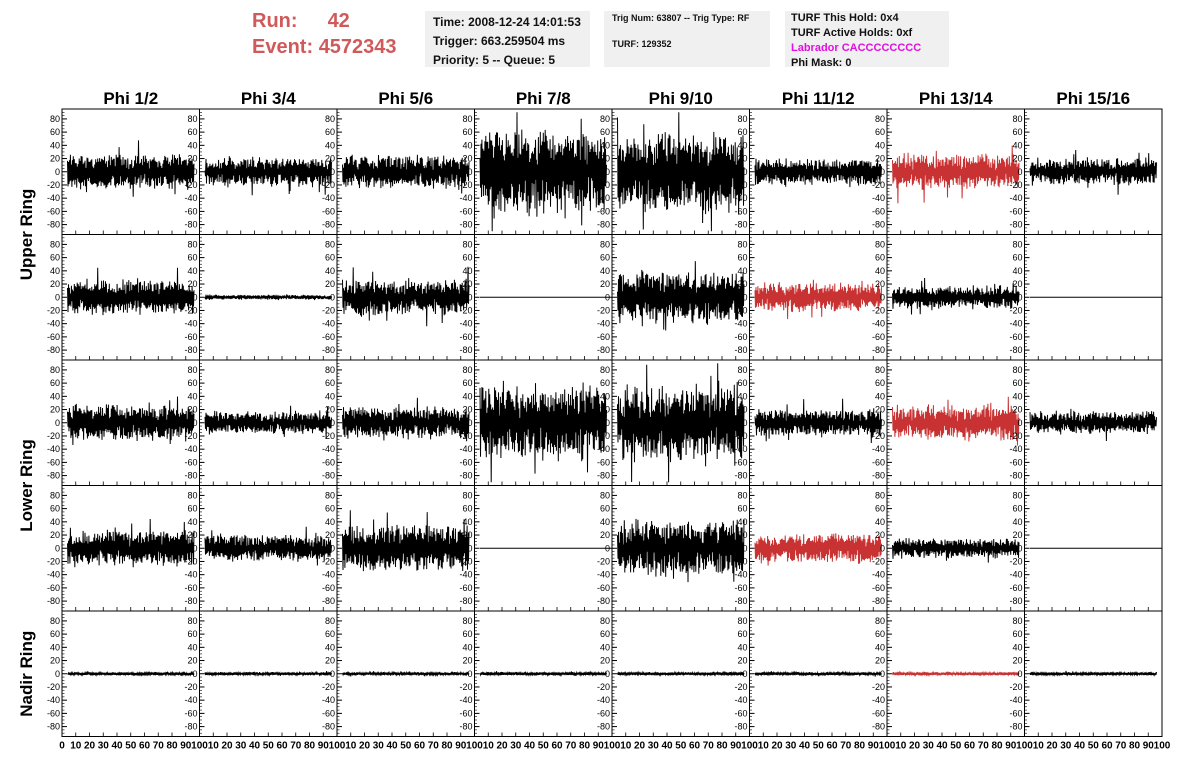 Image resolution: width=1196 pixels, height=772 pixels. Describe the element at coordinates (499, 41) in the screenshot. I see `trigger-text: Trigger: 663.259504 ms` at that location.